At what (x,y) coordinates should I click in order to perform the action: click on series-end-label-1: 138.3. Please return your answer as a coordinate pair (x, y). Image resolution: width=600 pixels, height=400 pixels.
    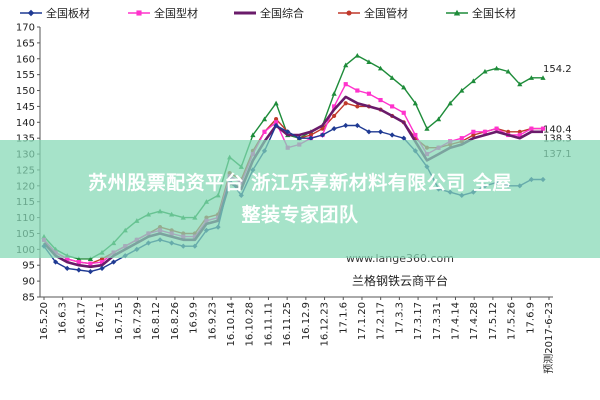
    Looking at the image, I should click on (557, 139).